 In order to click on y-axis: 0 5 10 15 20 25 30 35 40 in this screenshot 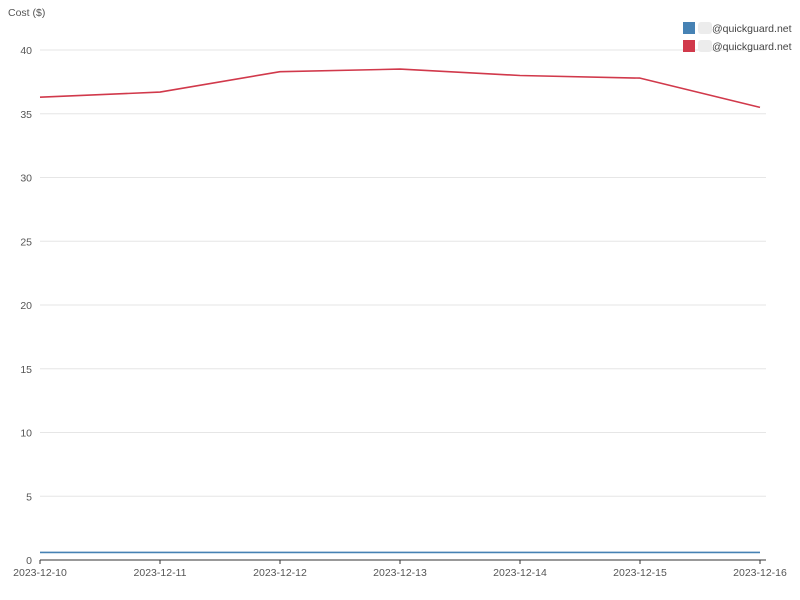, I will do `click(26, 306)`.